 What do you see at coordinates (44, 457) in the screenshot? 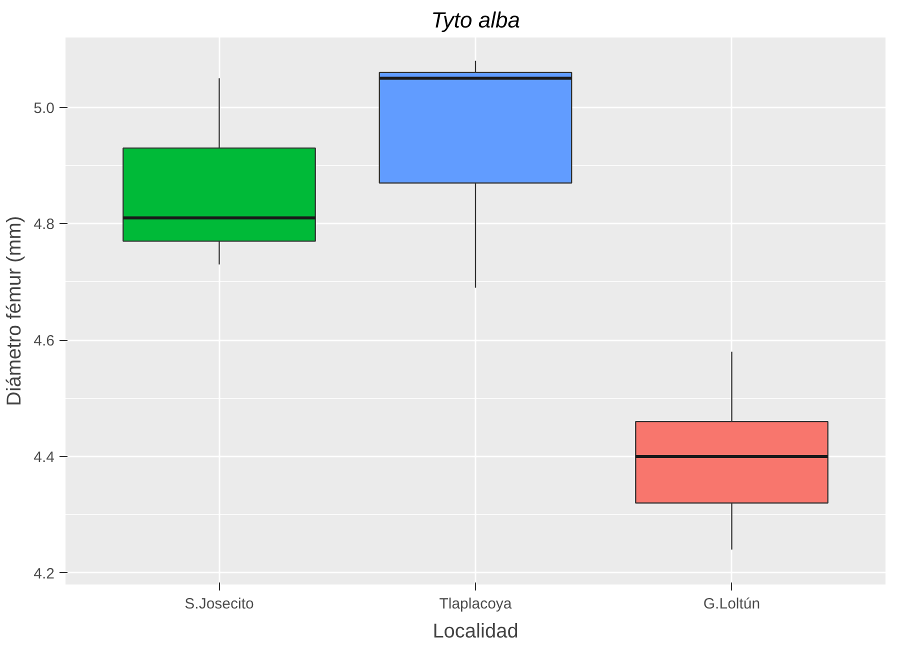
I see `y-tick-label: 4.4` at bounding box center [44, 457].